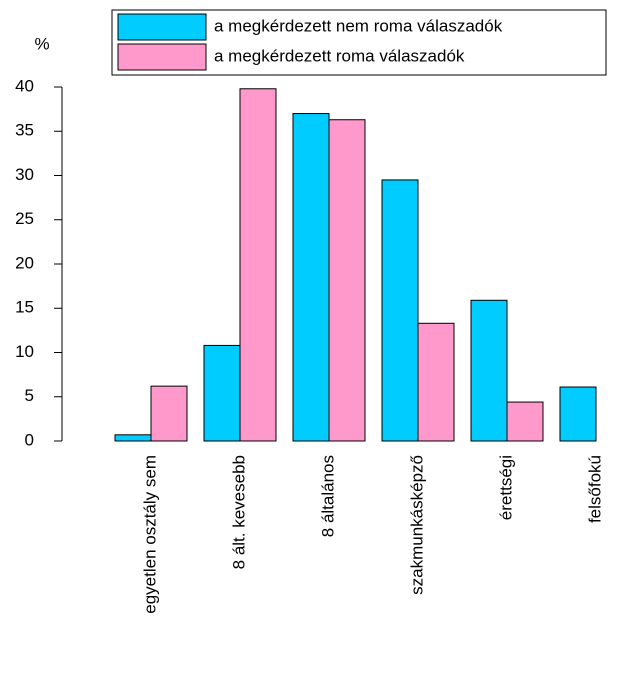  Describe the element at coordinates (24, 307) in the screenshot. I see `y-tick-label: 15` at that location.